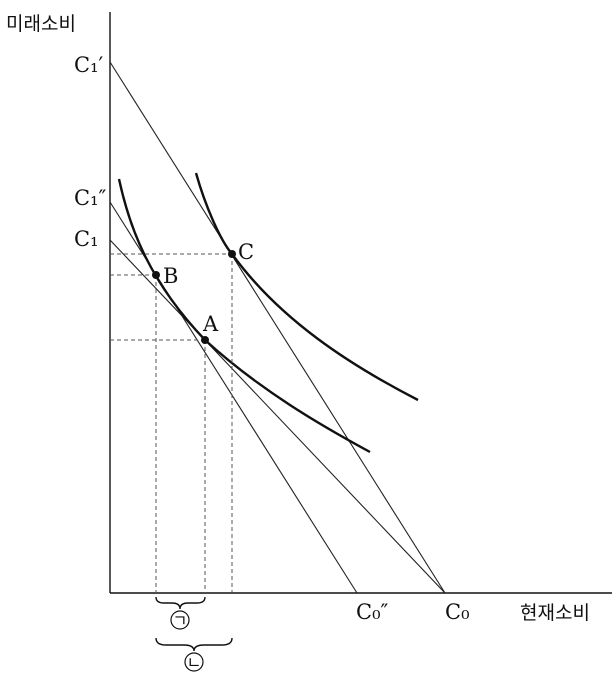  Describe the element at coordinates (156, 275) in the screenshot. I see `point-b-marker` at that location.